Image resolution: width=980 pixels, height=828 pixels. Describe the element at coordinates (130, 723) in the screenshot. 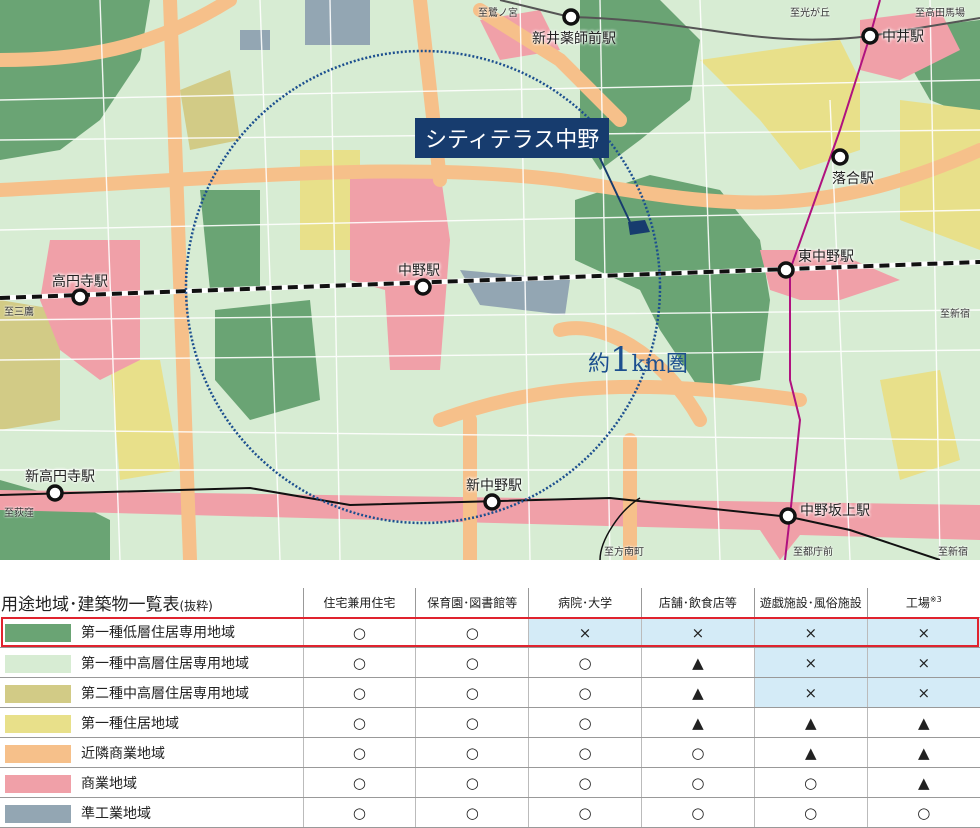

I see `zone-name: 第一種住居地域` at that location.